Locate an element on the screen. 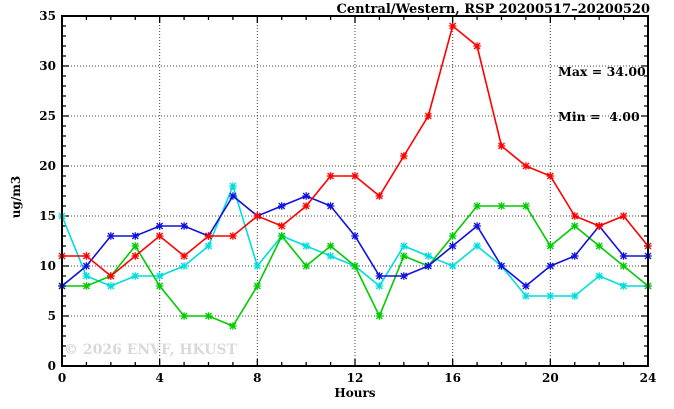  x-tick-label: 8 is located at coordinates (257, 378).